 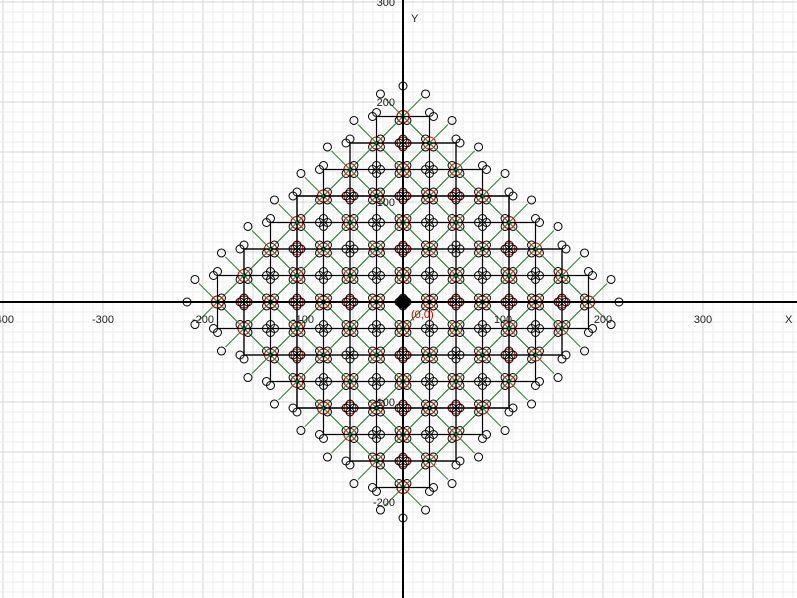 What do you see at coordinates (503, 320) in the screenshot?
I see `x-label: 100` at bounding box center [503, 320].